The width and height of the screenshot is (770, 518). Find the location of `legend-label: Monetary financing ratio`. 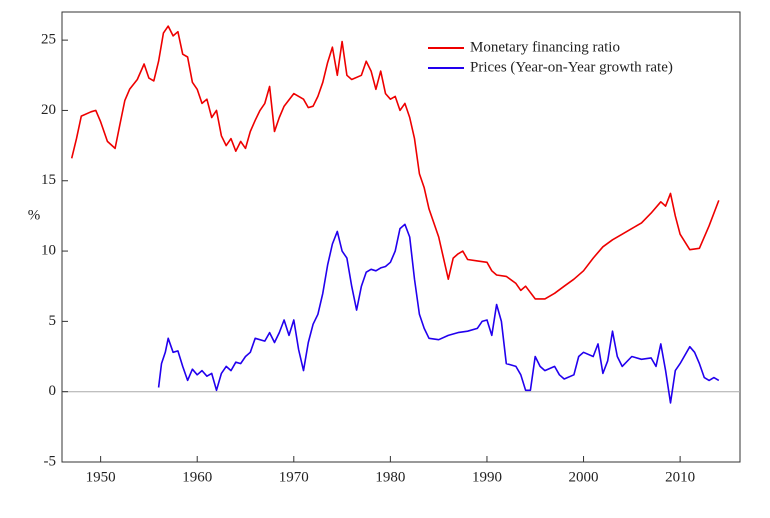

legend-label: Monetary financing ratio is located at coordinates (545, 47).